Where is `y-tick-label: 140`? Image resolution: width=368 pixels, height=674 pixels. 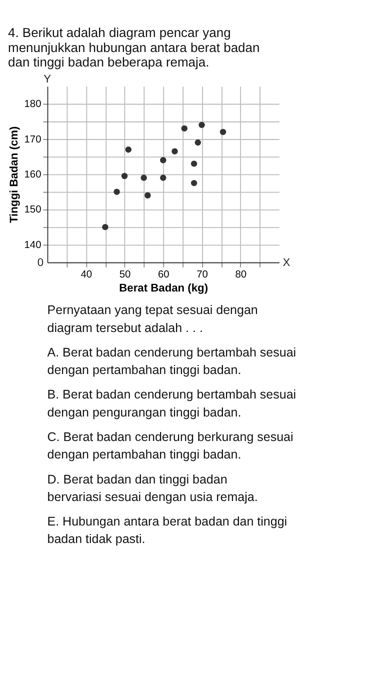 y-tick-label: 140 is located at coordinates (33, 245).